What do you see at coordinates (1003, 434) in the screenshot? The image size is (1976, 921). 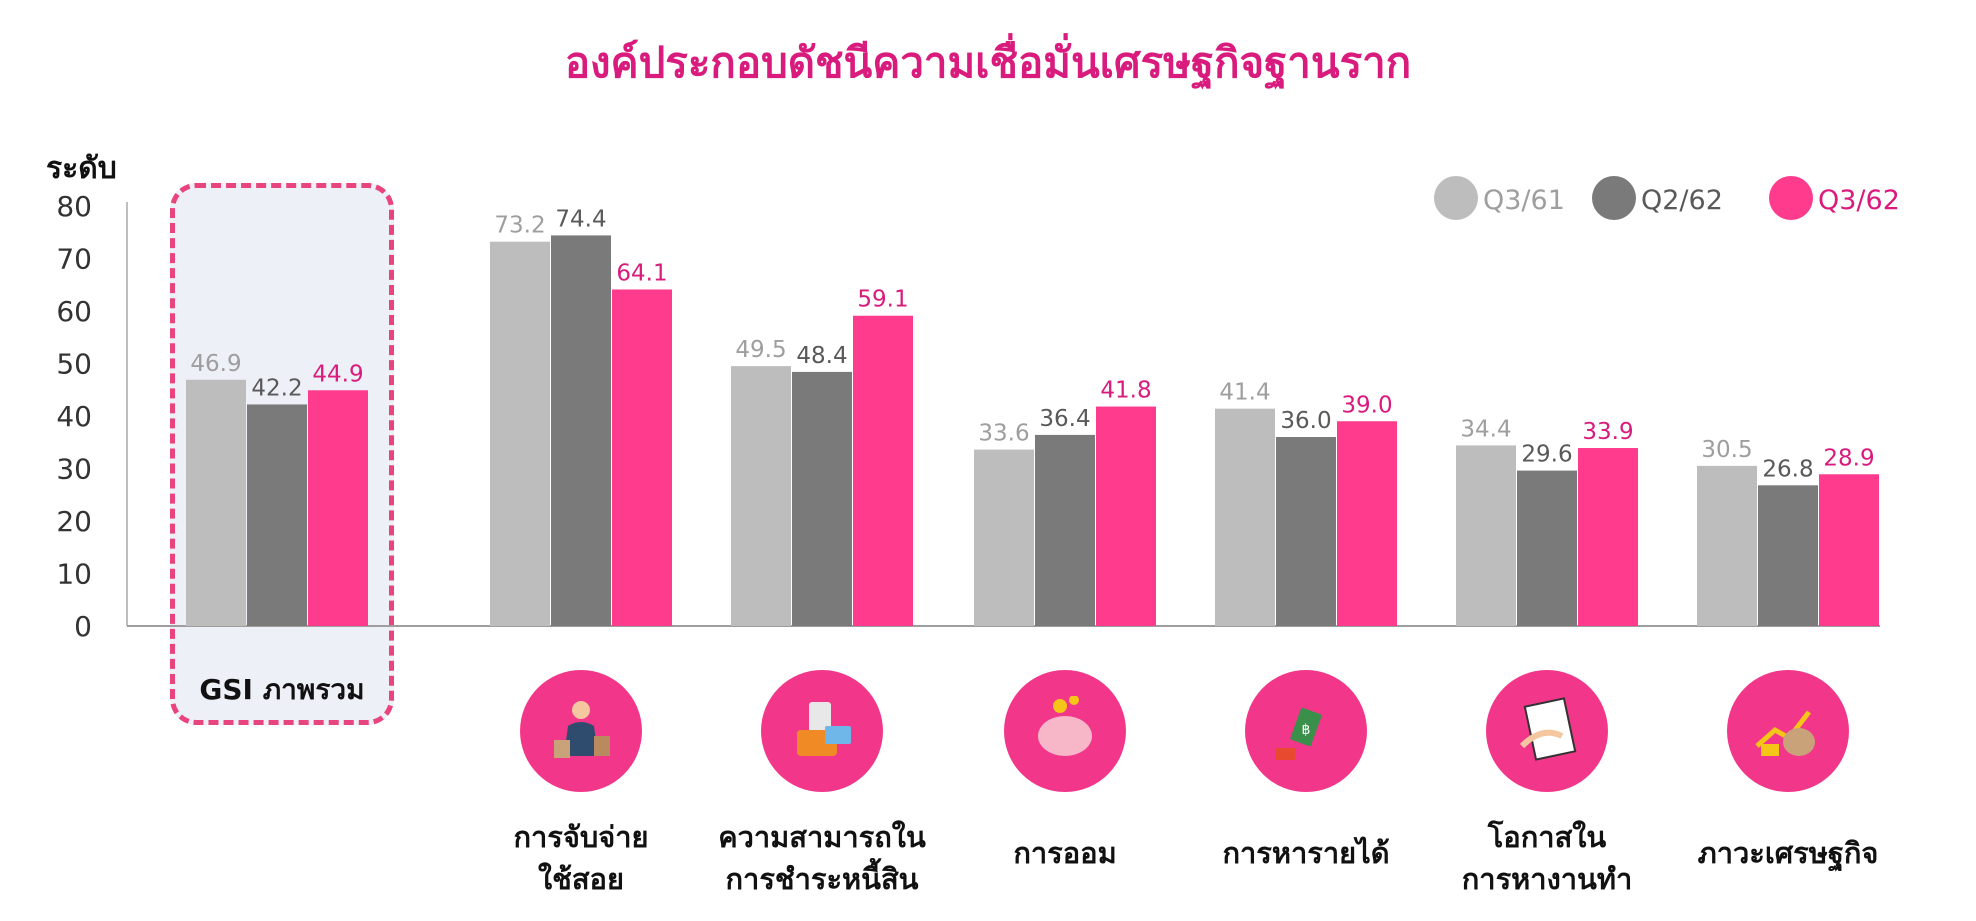 I see `data-label: 33.6` at bounding box center [1003, 434].